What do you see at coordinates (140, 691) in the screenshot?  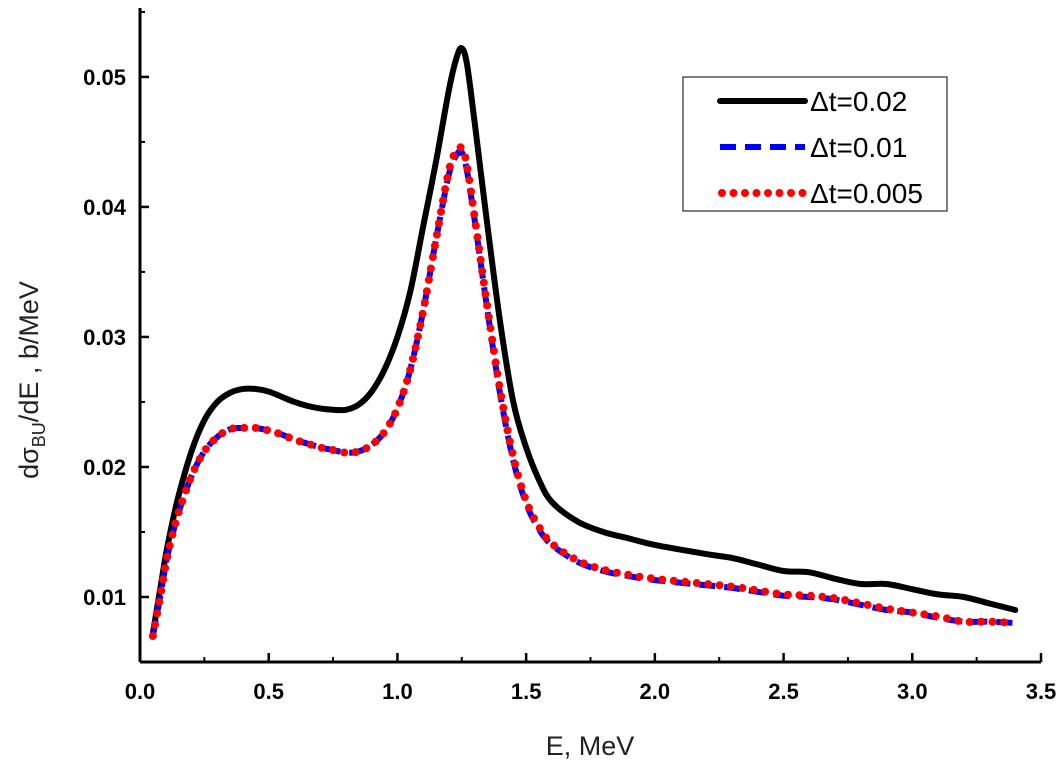 I see `x-tick-label-0: 0.0` at bounding box center [140, 691].